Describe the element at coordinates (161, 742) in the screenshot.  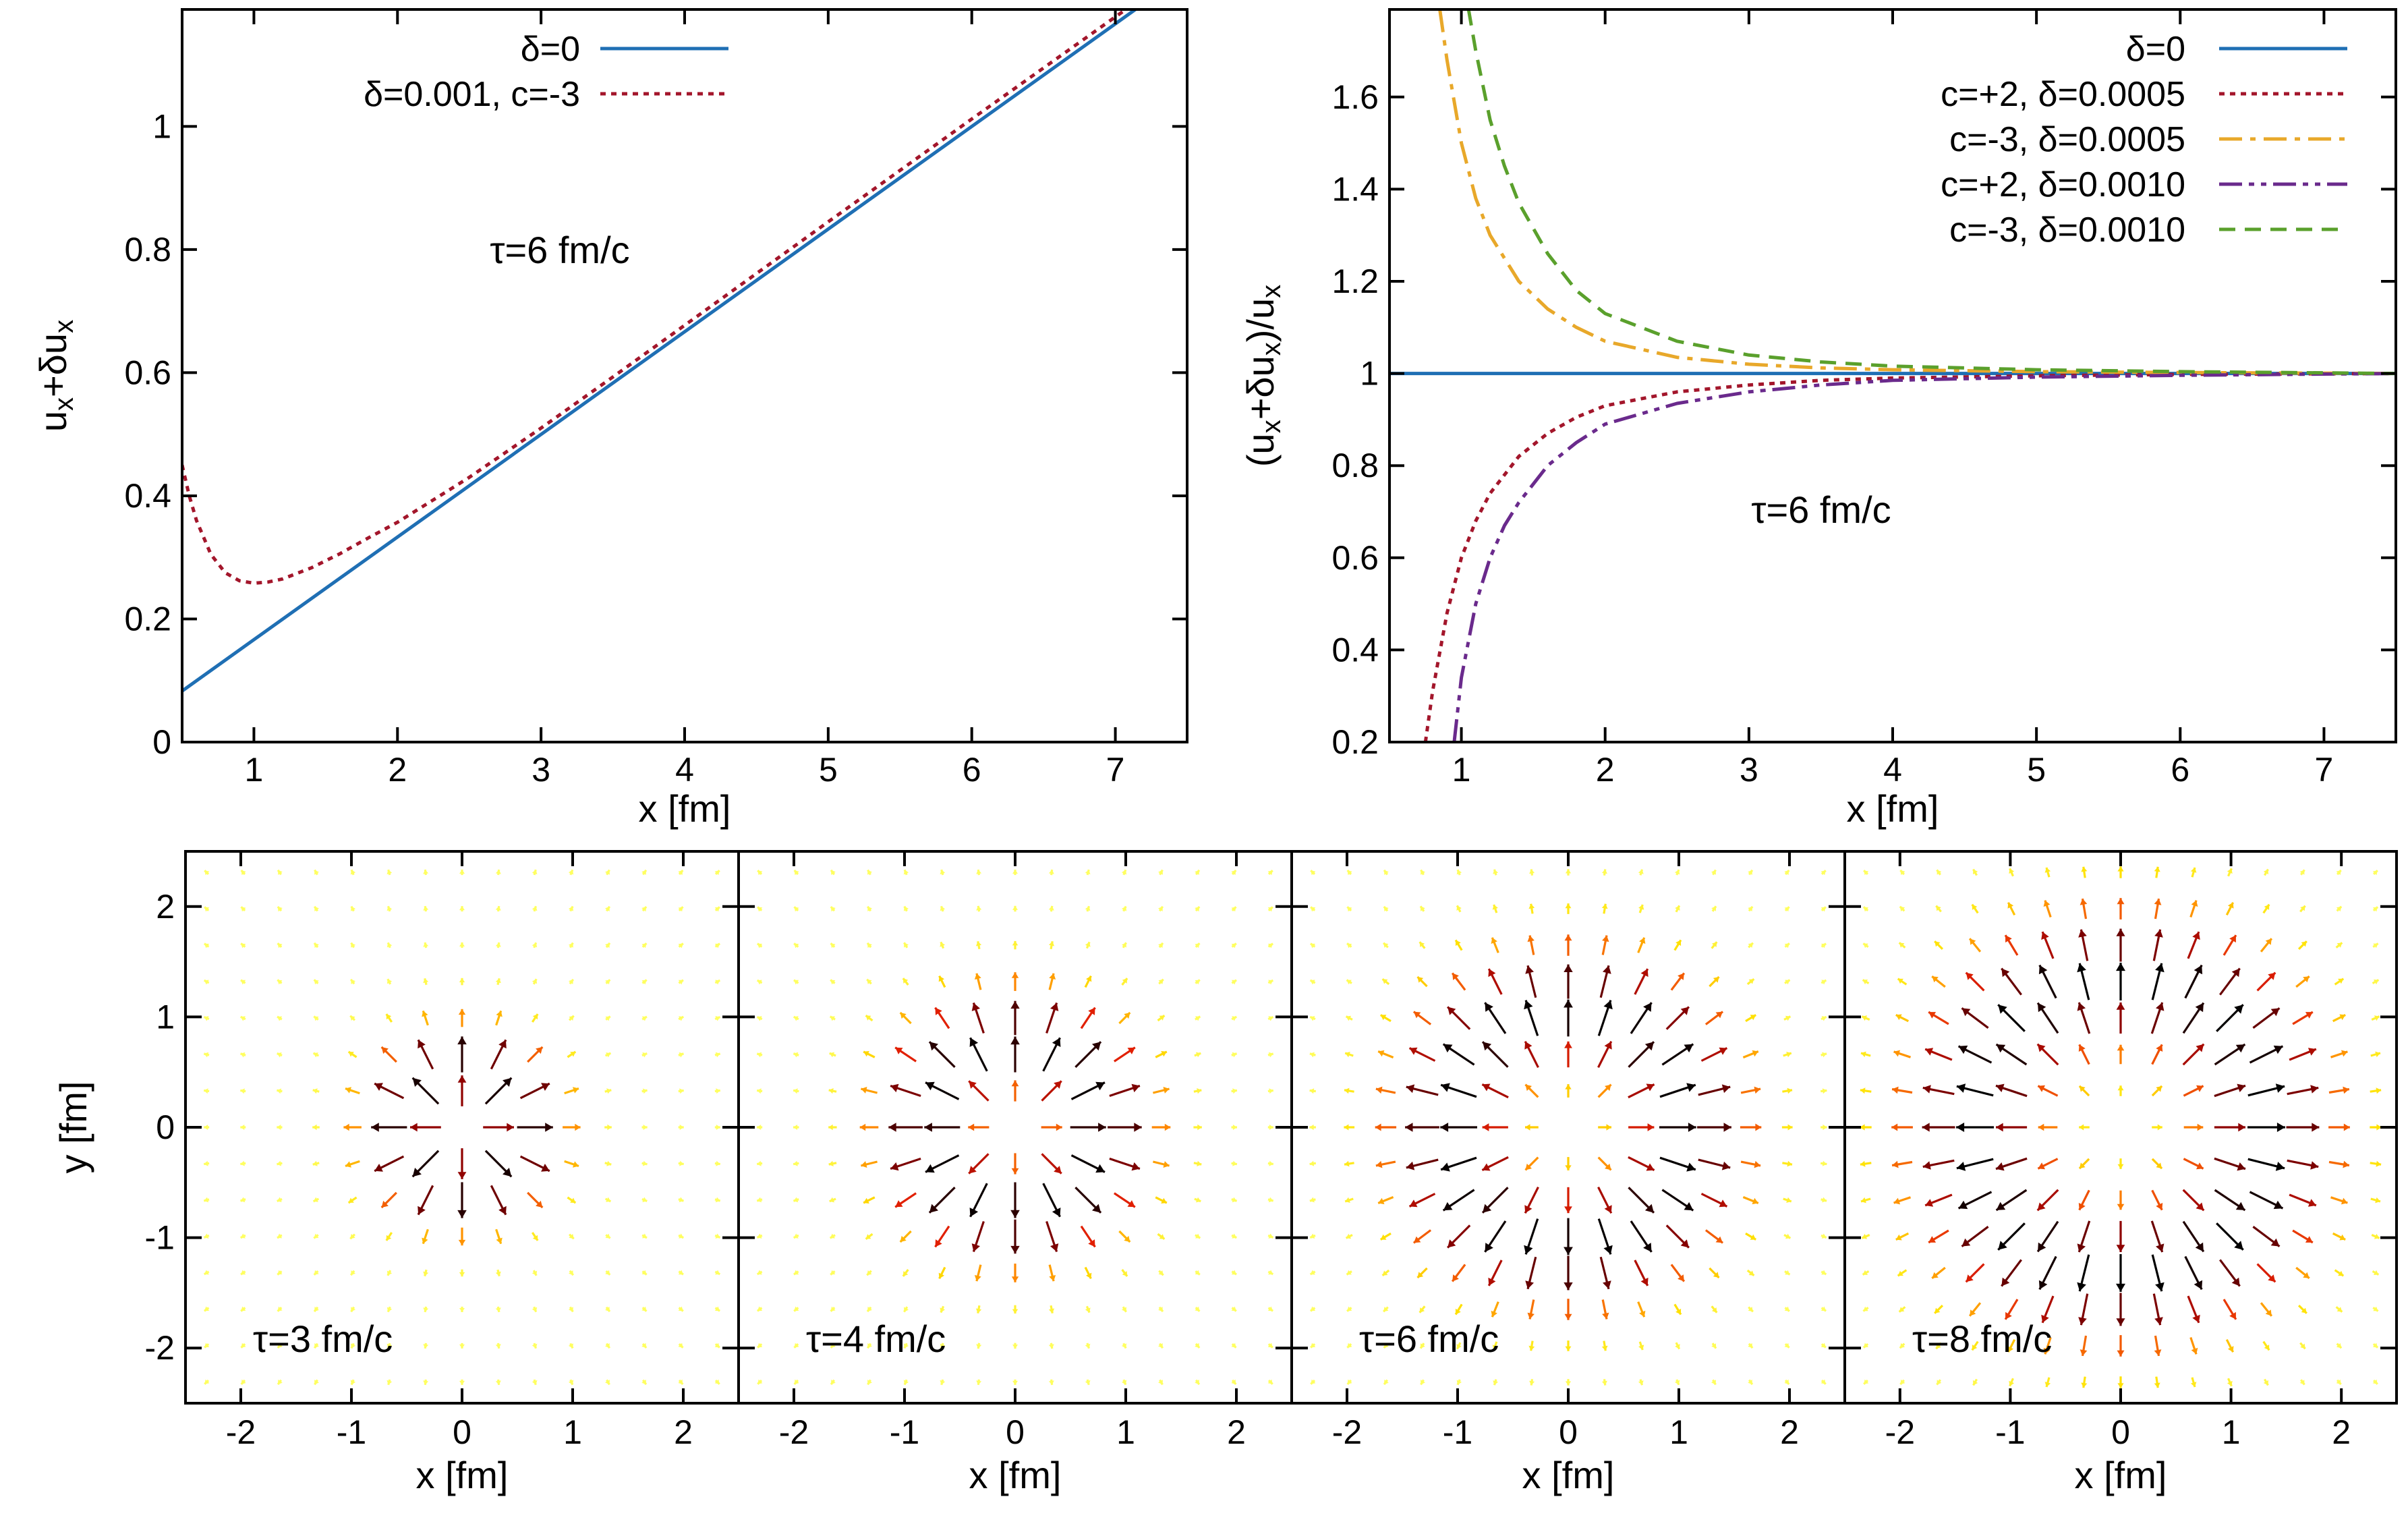
I see `y-tick-label: 0` at that location.